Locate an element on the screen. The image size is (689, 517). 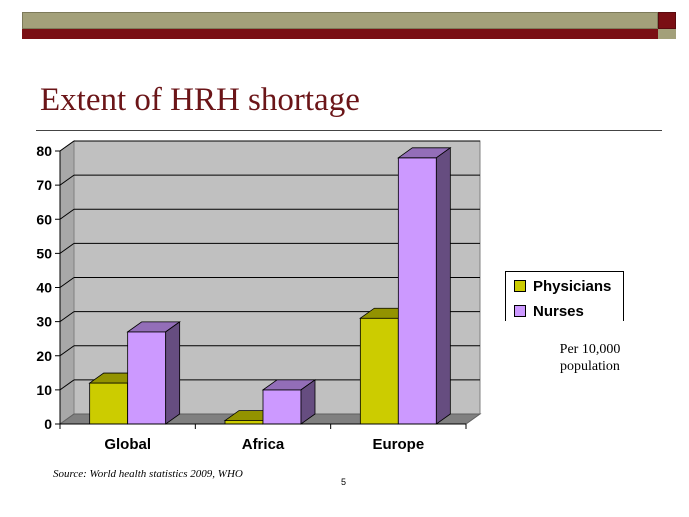
x-tick-label-africa: Africa is located at coordinates (263, 444).